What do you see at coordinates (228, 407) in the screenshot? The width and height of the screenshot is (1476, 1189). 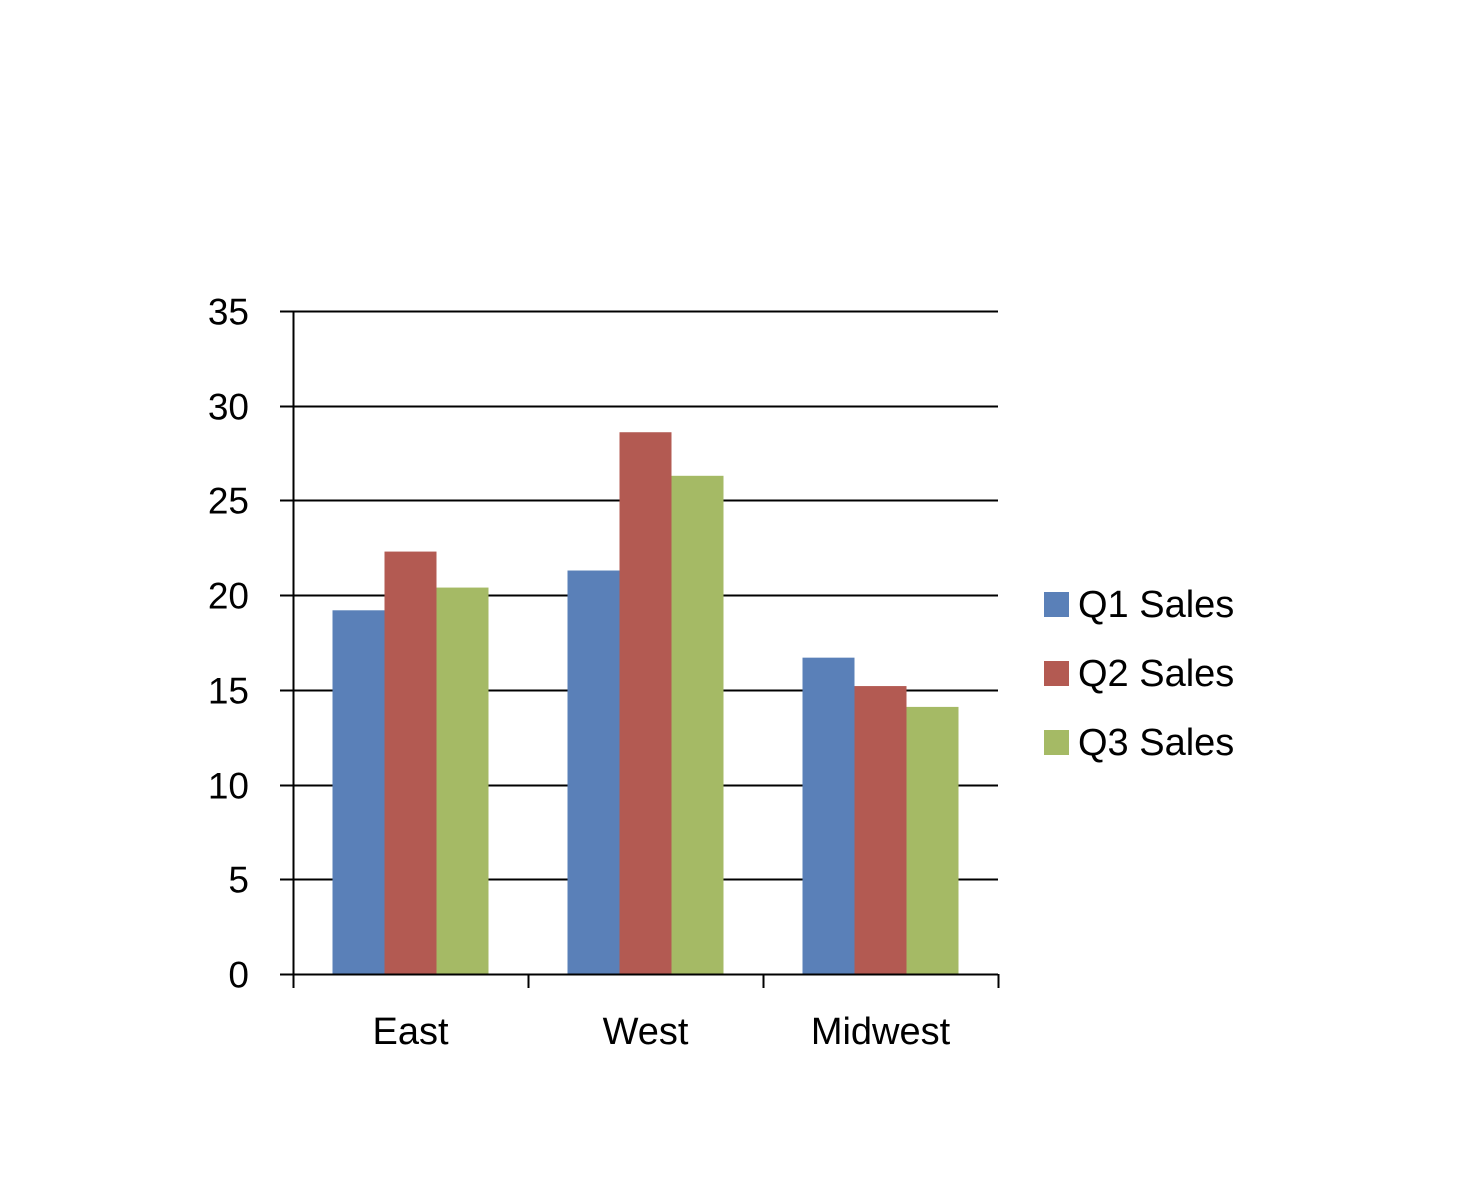 I see `y-tick-label: 30` at bounding box center [228, 407].